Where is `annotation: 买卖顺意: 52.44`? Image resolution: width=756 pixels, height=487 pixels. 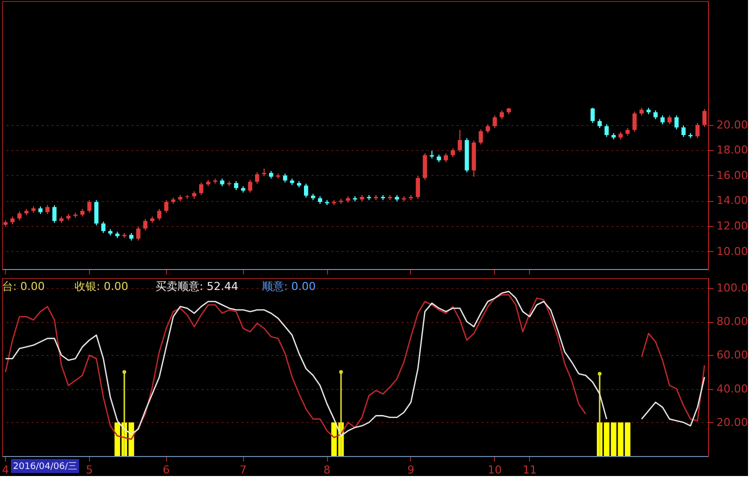
annotation: 买卖顺意: 52.44 is located at coordinates (197, 286).